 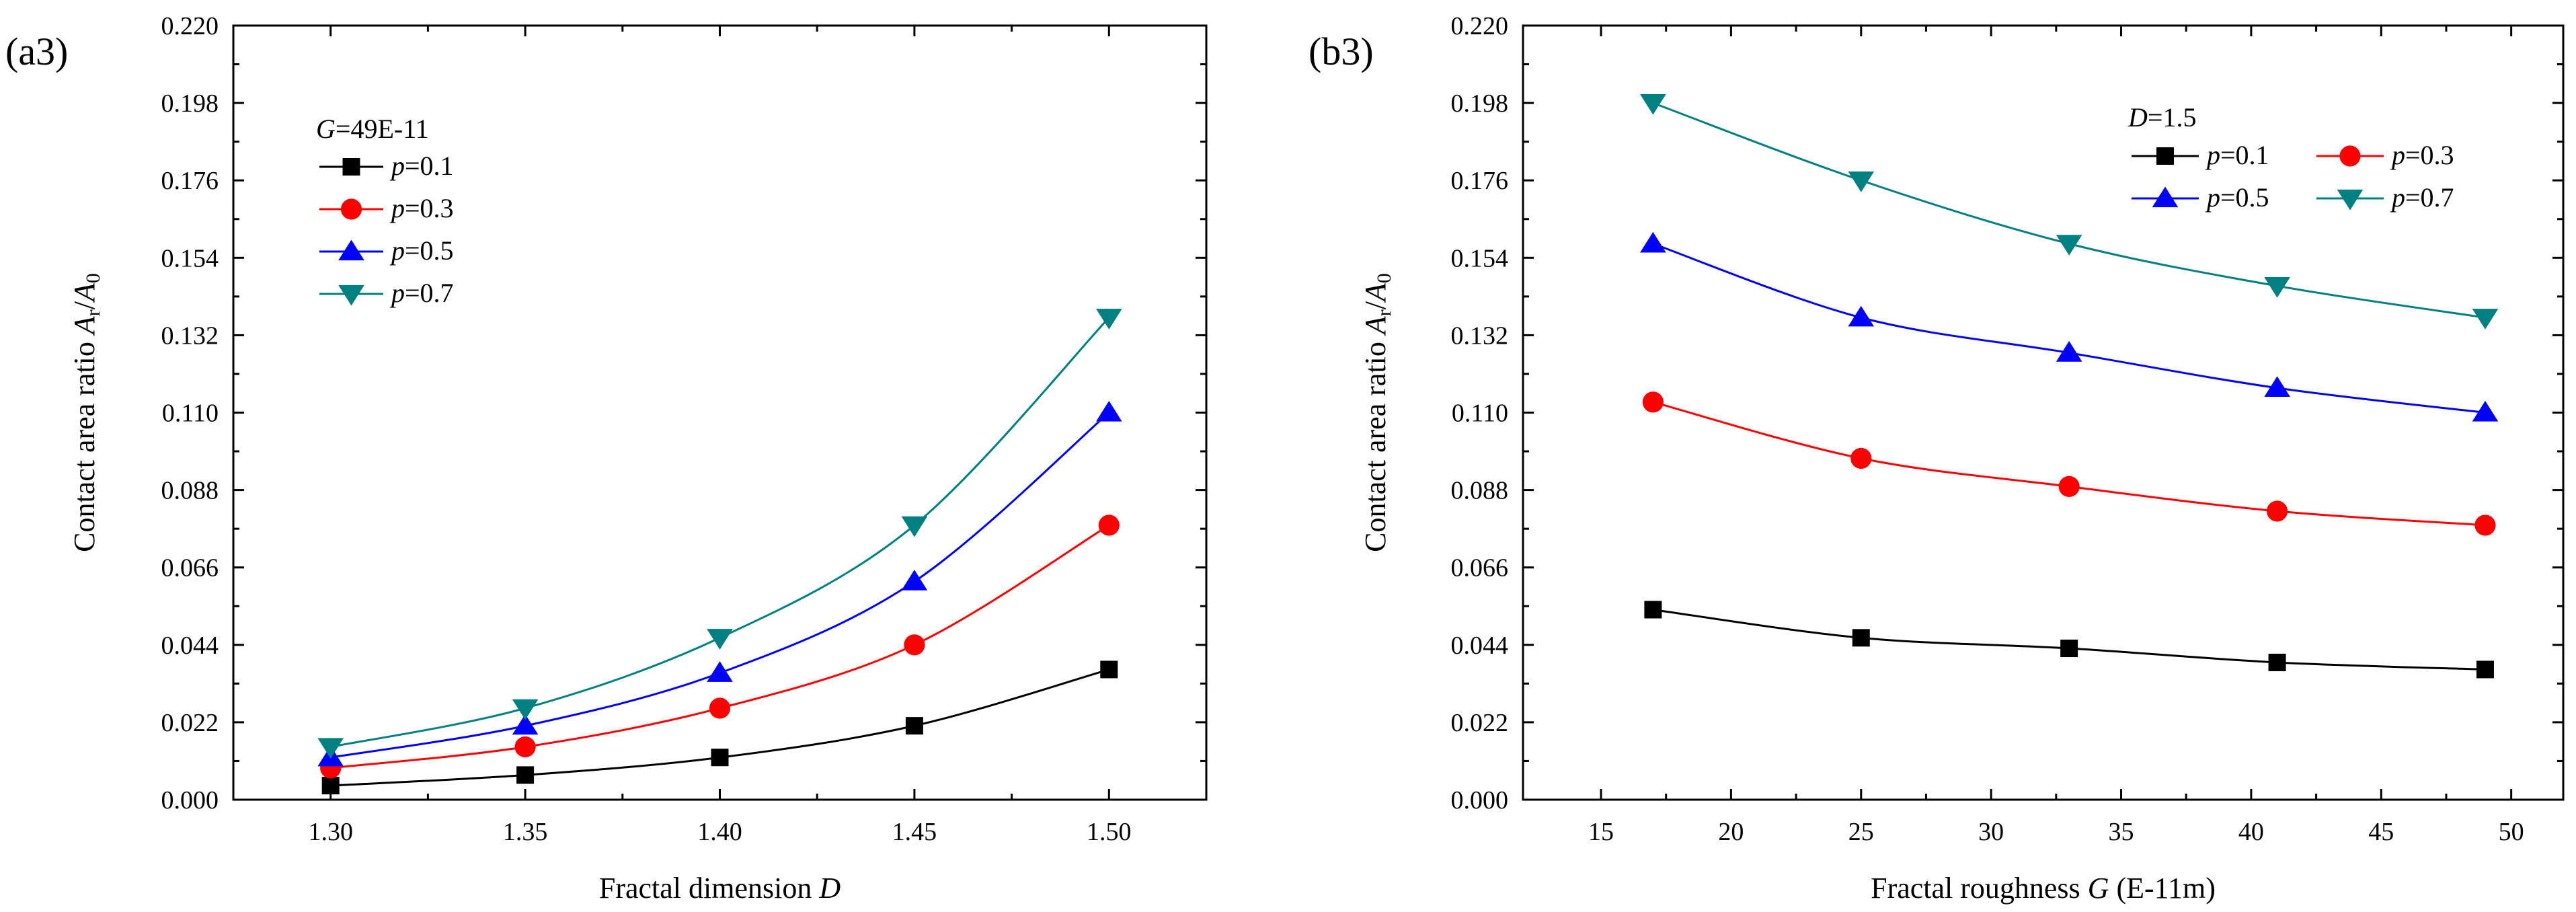 I want to click on x-tick-label: 1.50, so click(x=1109, y=832).